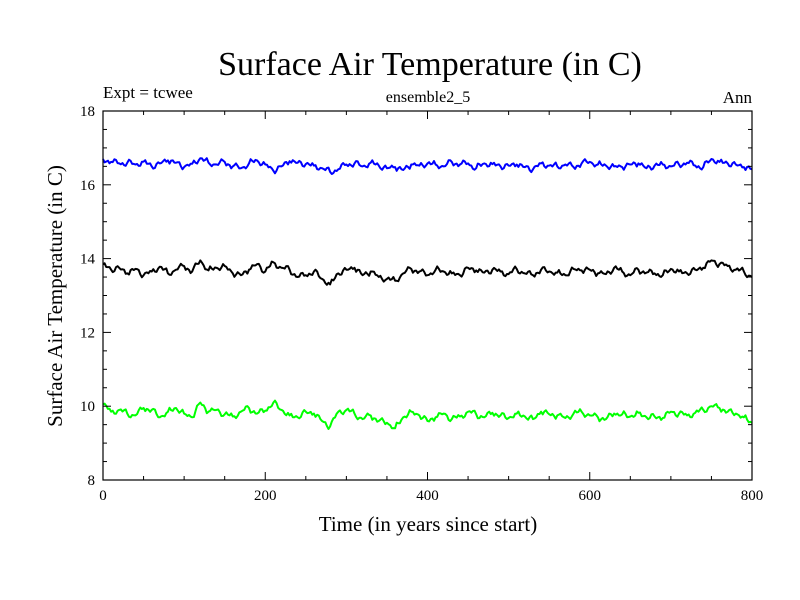  I want to click on x-tick-label: 800, so click(752, 496).